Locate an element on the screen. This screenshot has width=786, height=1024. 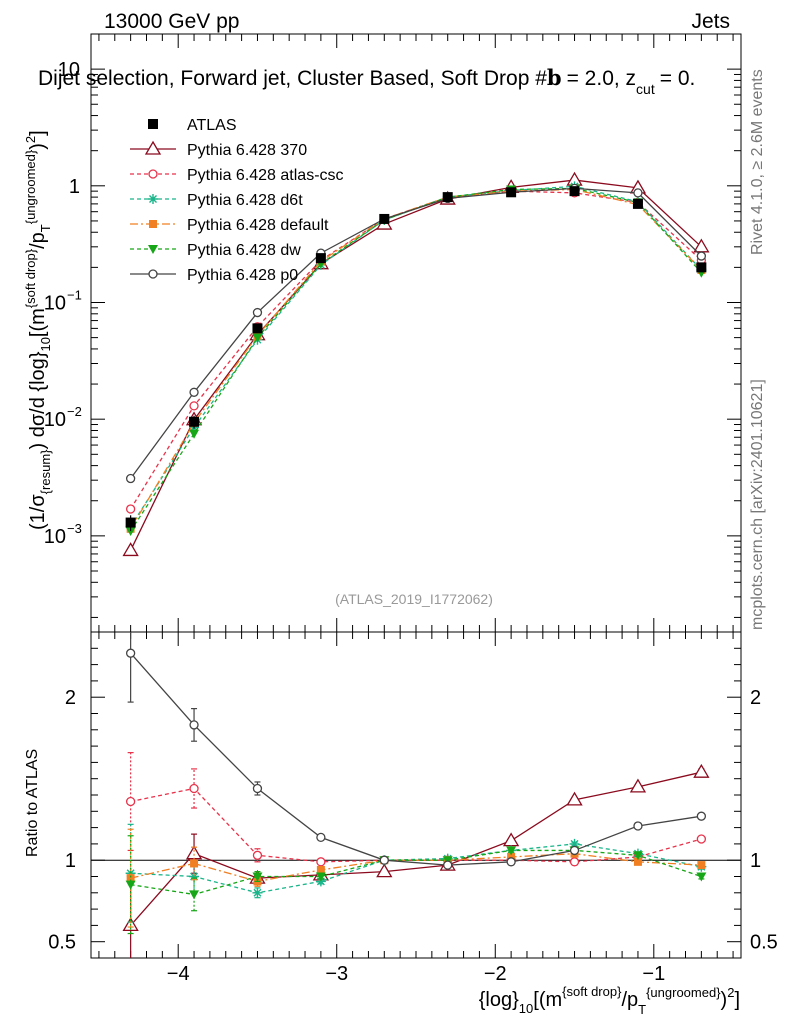
jets-label: Jets is located at coordinates (710, 21).